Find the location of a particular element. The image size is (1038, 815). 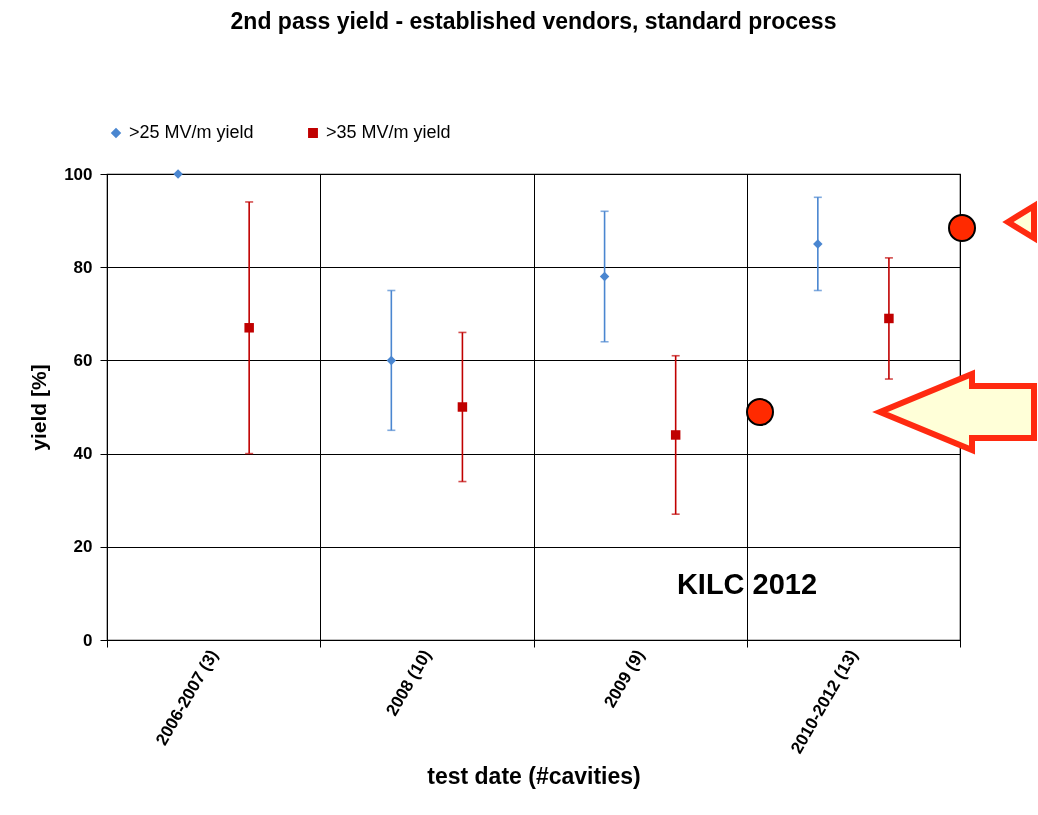

x-axis-title: test date (#cavities) is located at coordinates (534, 776).